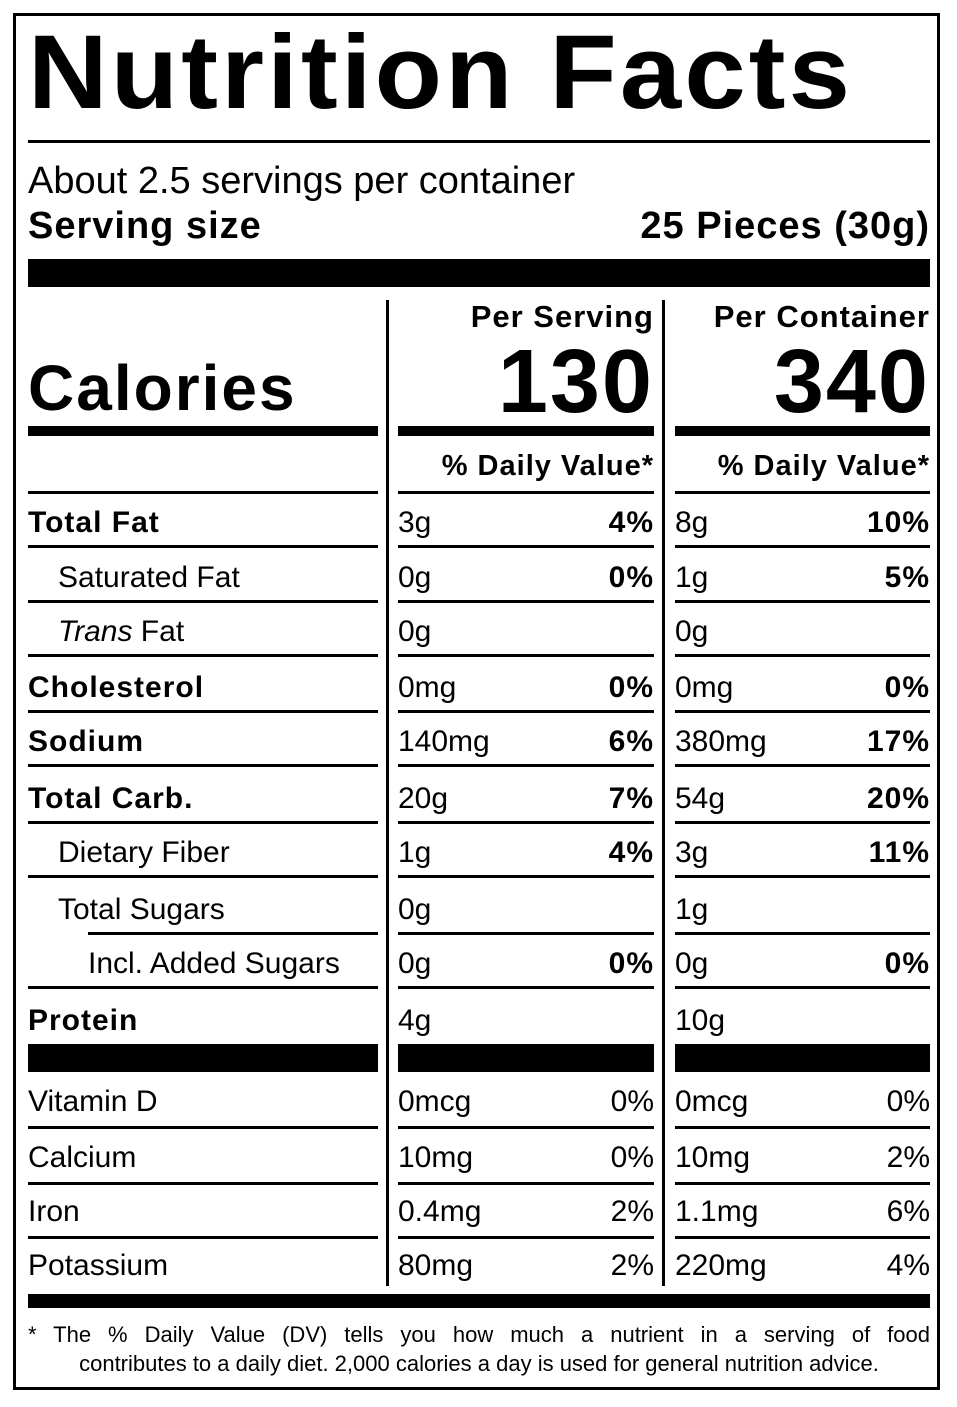  Describe the element at coordinates (415, 852) in the screenshot. I see `serving-amount: 1g` at that location.